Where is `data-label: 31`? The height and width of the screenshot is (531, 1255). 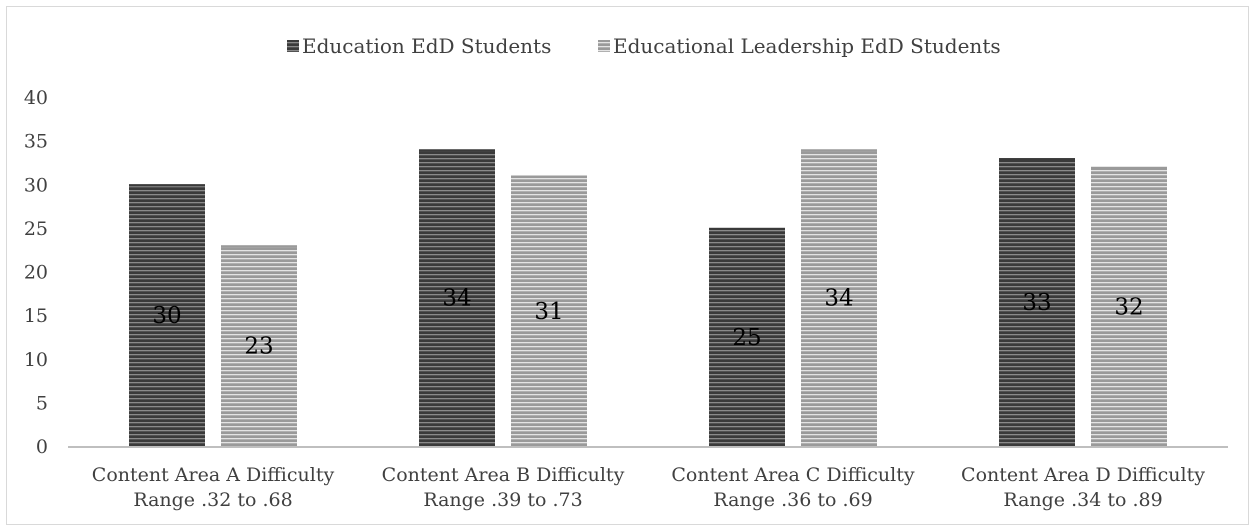 data-label: 31 is located at coordinates (548, 312).